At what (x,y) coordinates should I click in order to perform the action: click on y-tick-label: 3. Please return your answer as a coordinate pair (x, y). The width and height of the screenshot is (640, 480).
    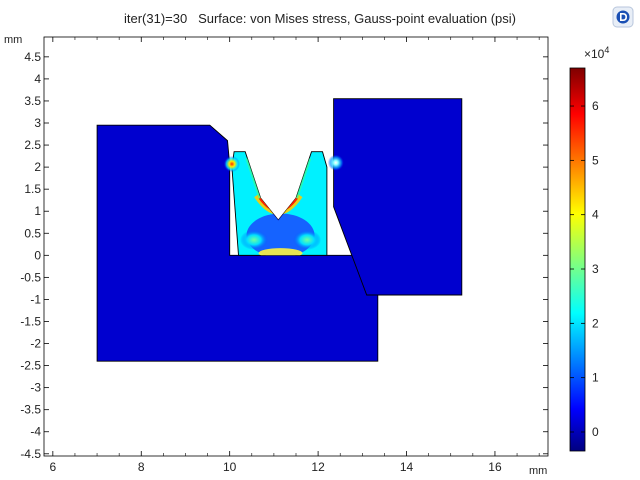
    Looking at the image, I should click on (37, 123).